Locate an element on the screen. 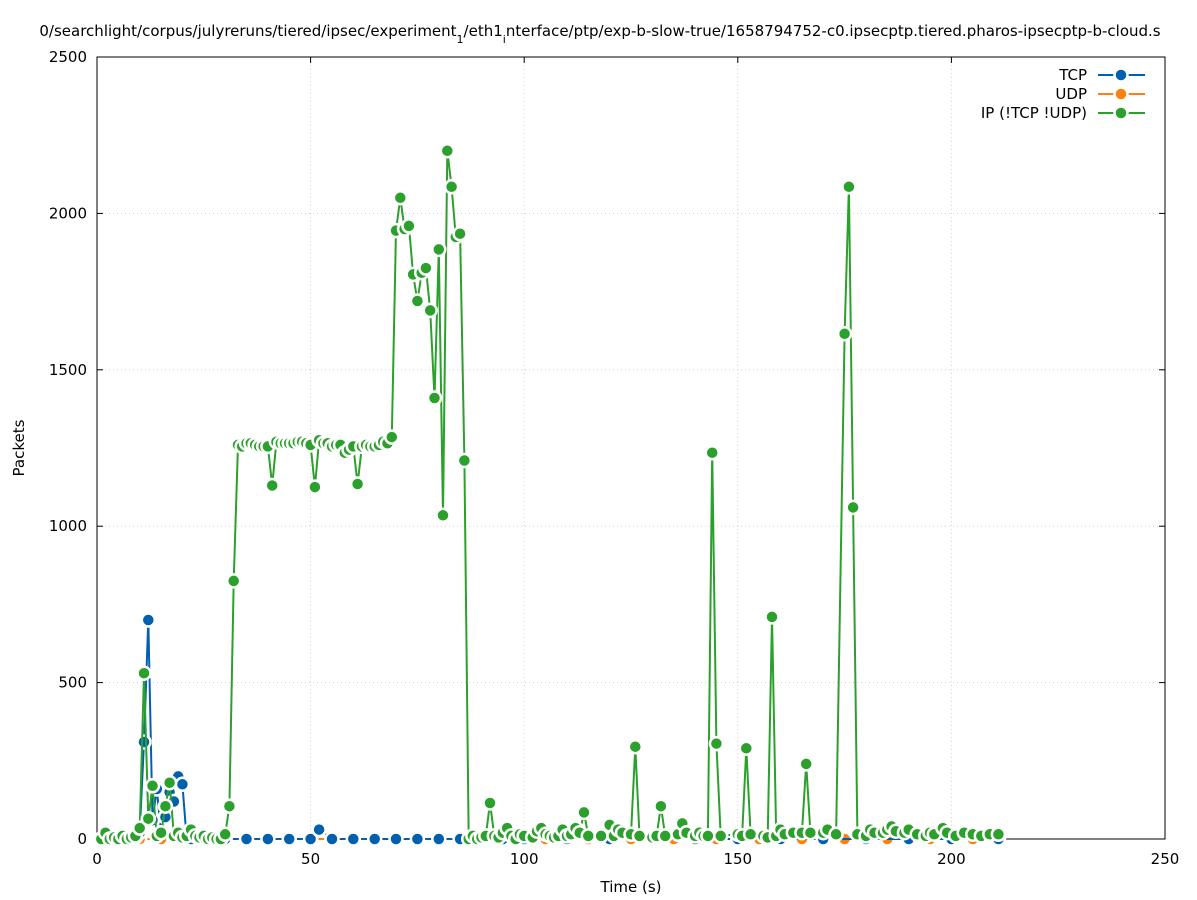  legend-label: IP (!TCP !UDP) is located at coordinates (1034, 113).